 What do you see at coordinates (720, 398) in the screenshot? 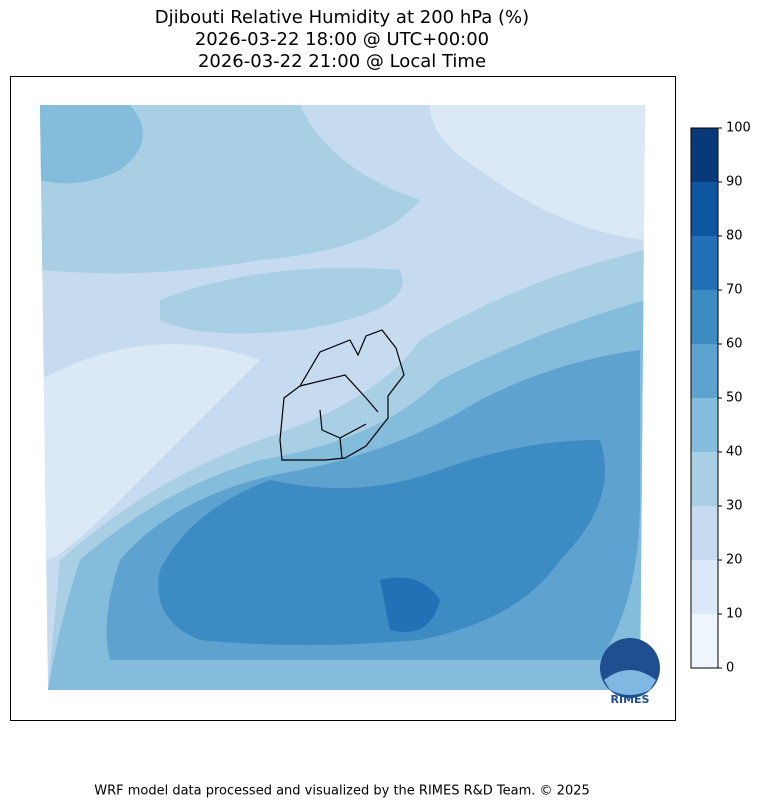
I see `colorbar: 0 10 20 30 40 50 60 70 80 90 100` at bounding box center [720, 398].